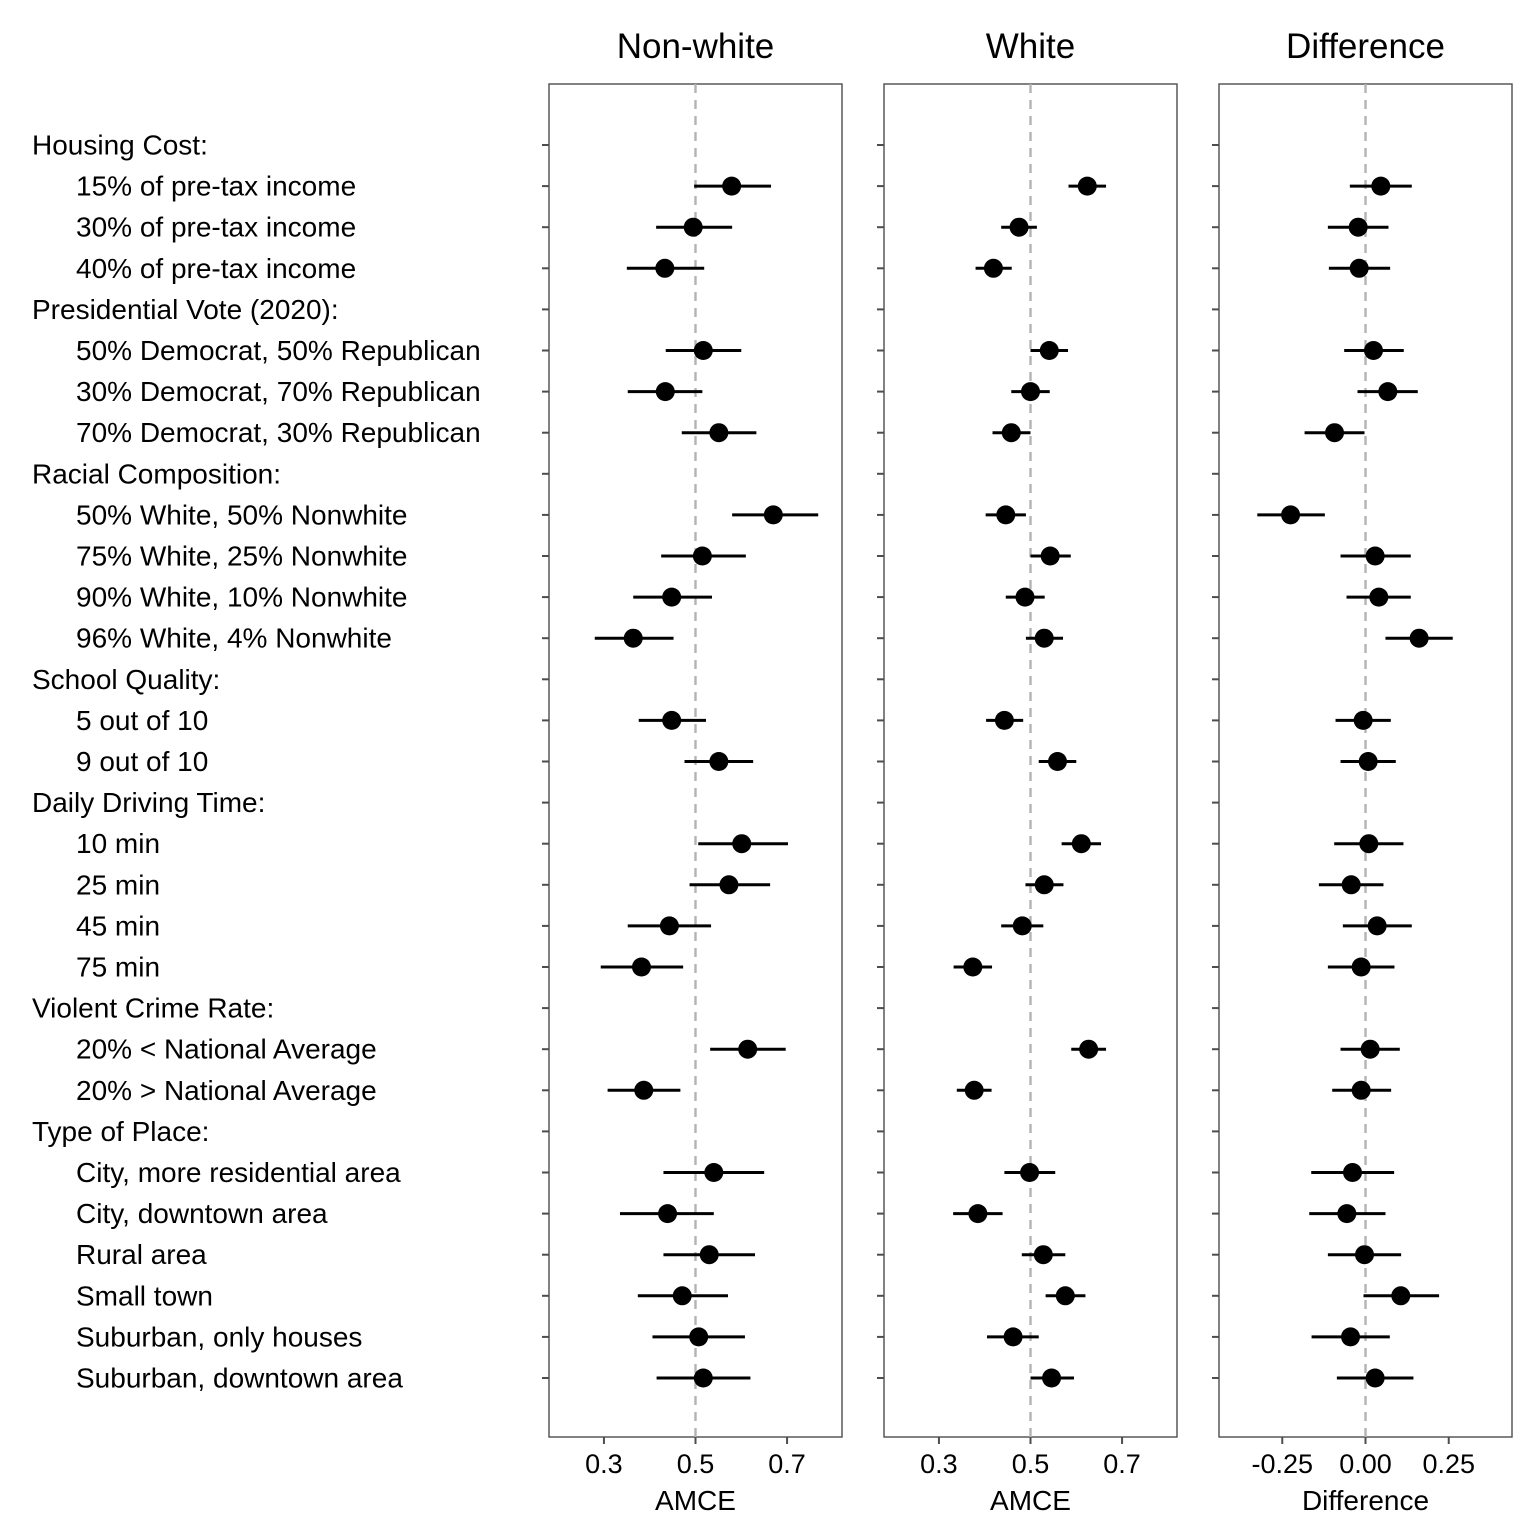  What do you see at coordinates (242, 597) in the screenshot?
I see `row-level-label: 90% White, 10% Nonwhite` at bounding box center [242, 597].